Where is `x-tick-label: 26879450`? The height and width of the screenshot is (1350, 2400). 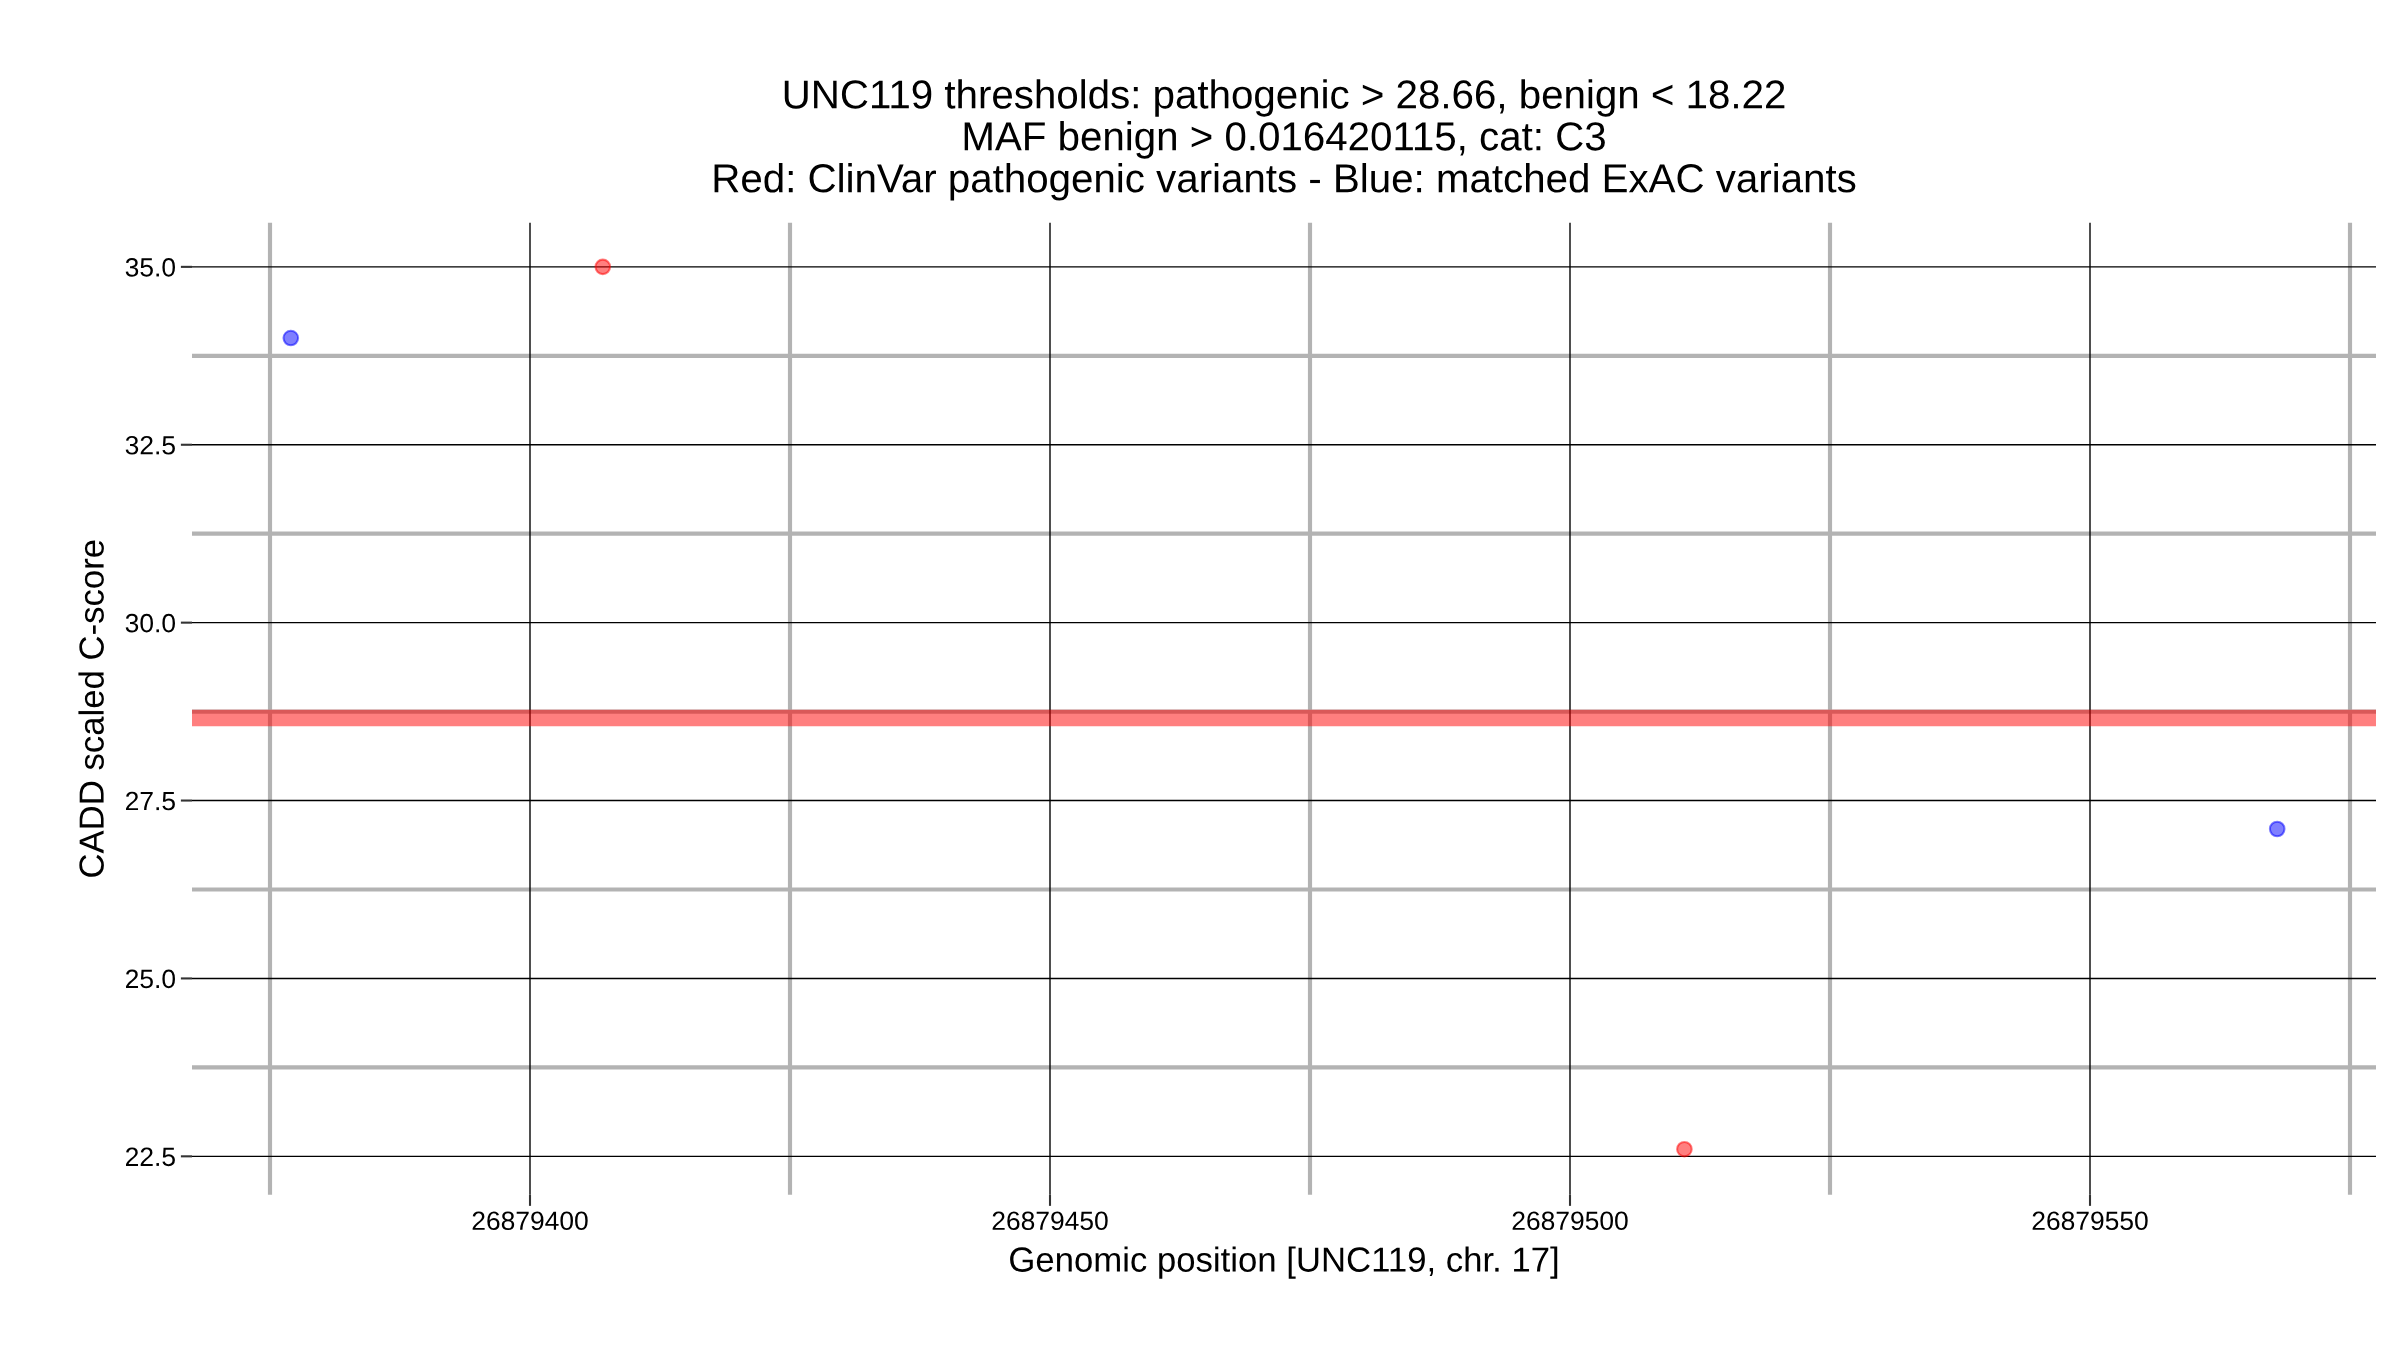 x-tick-label: 26879450 is located at coordinates (1050, 1221).